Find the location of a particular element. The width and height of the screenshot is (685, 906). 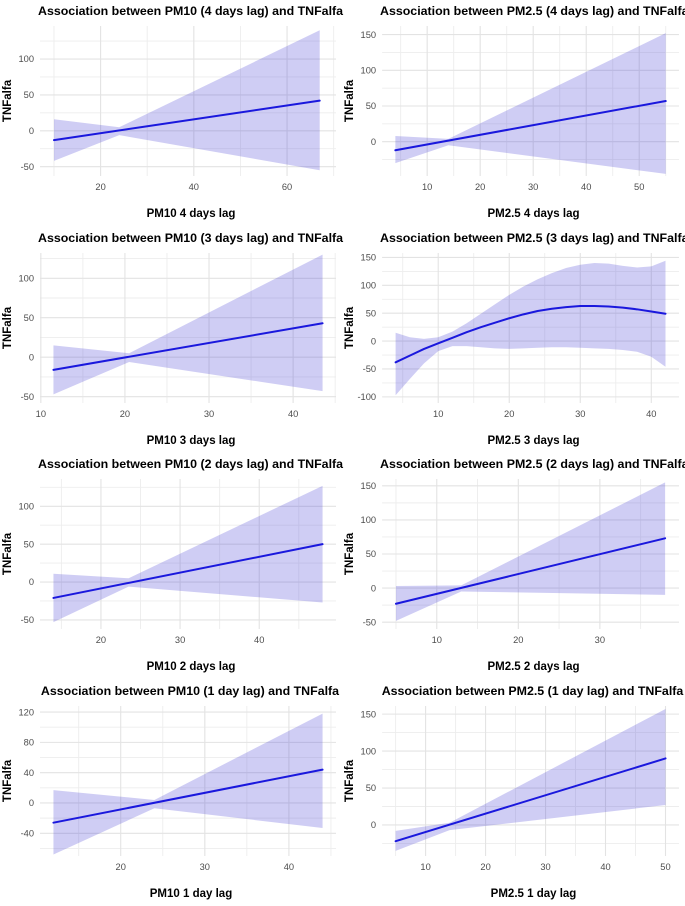

x-axis-label: PM10 3 days lag is located at coordinates (191, 440).